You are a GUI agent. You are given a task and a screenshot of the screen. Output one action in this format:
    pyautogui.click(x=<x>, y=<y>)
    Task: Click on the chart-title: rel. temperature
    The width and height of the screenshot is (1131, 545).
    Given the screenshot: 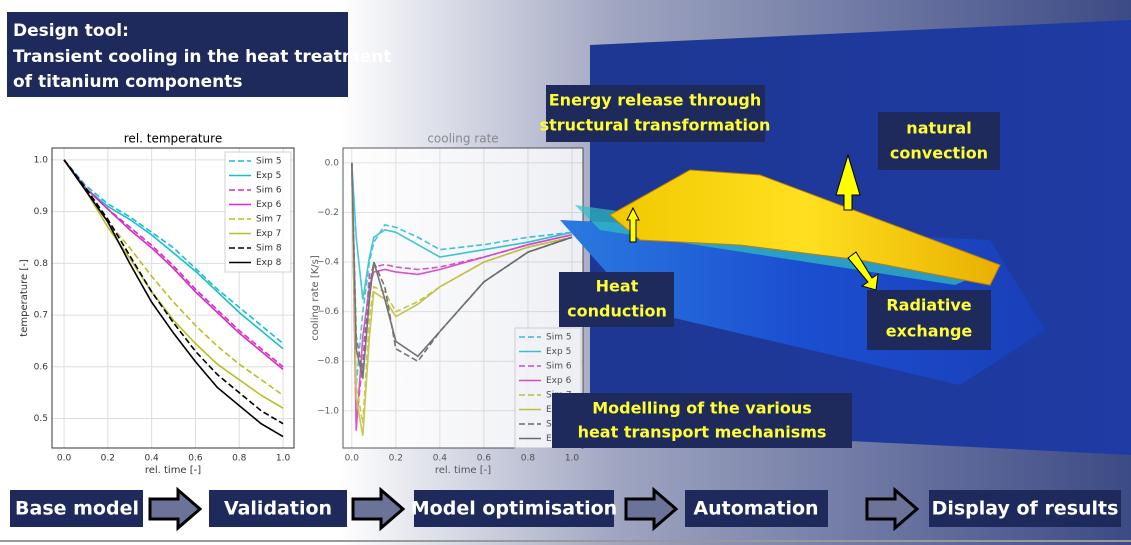 What is the action you would take?
    pyautogui.click(x=173, y=139)
    